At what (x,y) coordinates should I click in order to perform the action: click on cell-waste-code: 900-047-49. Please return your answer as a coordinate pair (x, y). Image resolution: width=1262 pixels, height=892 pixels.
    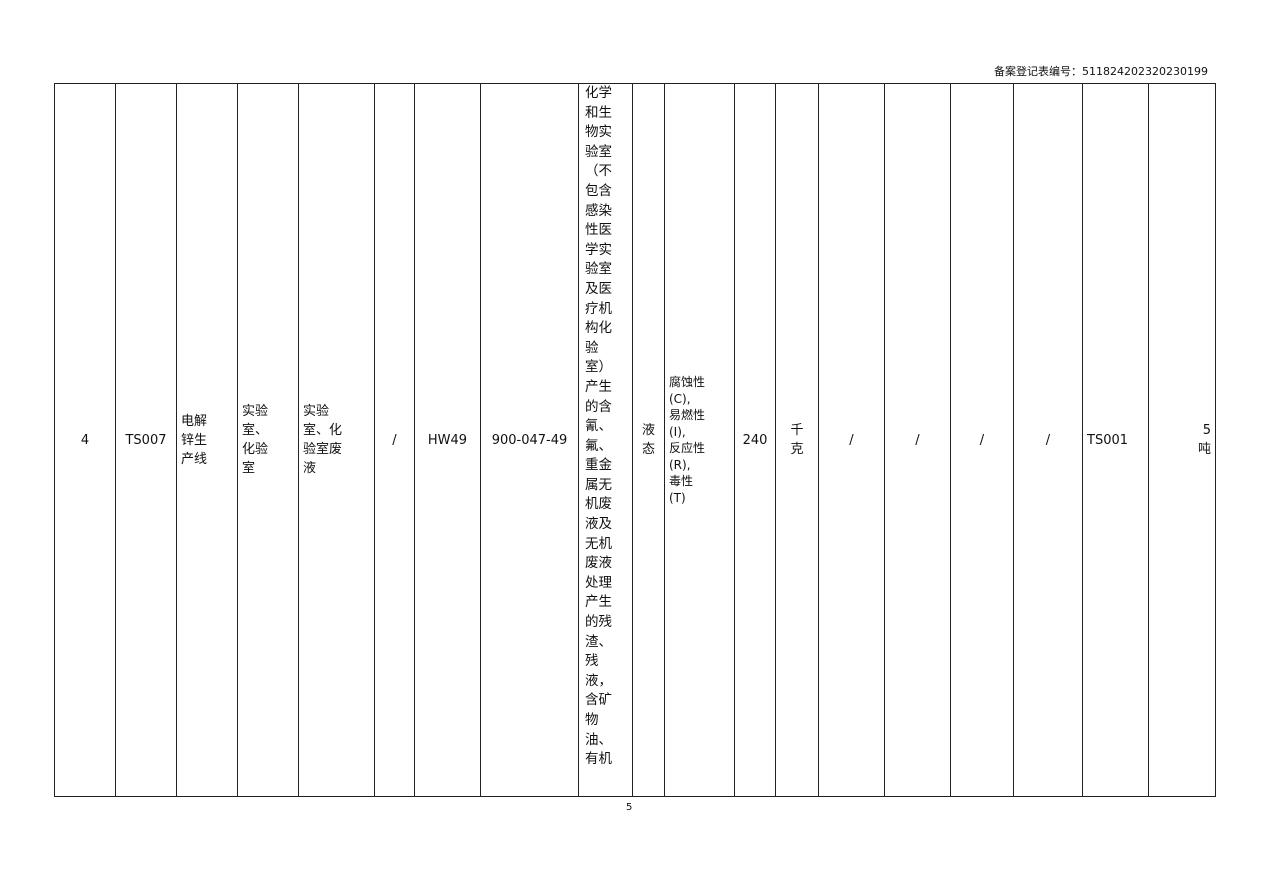
    Looking at the image, I should click on (529, 440).